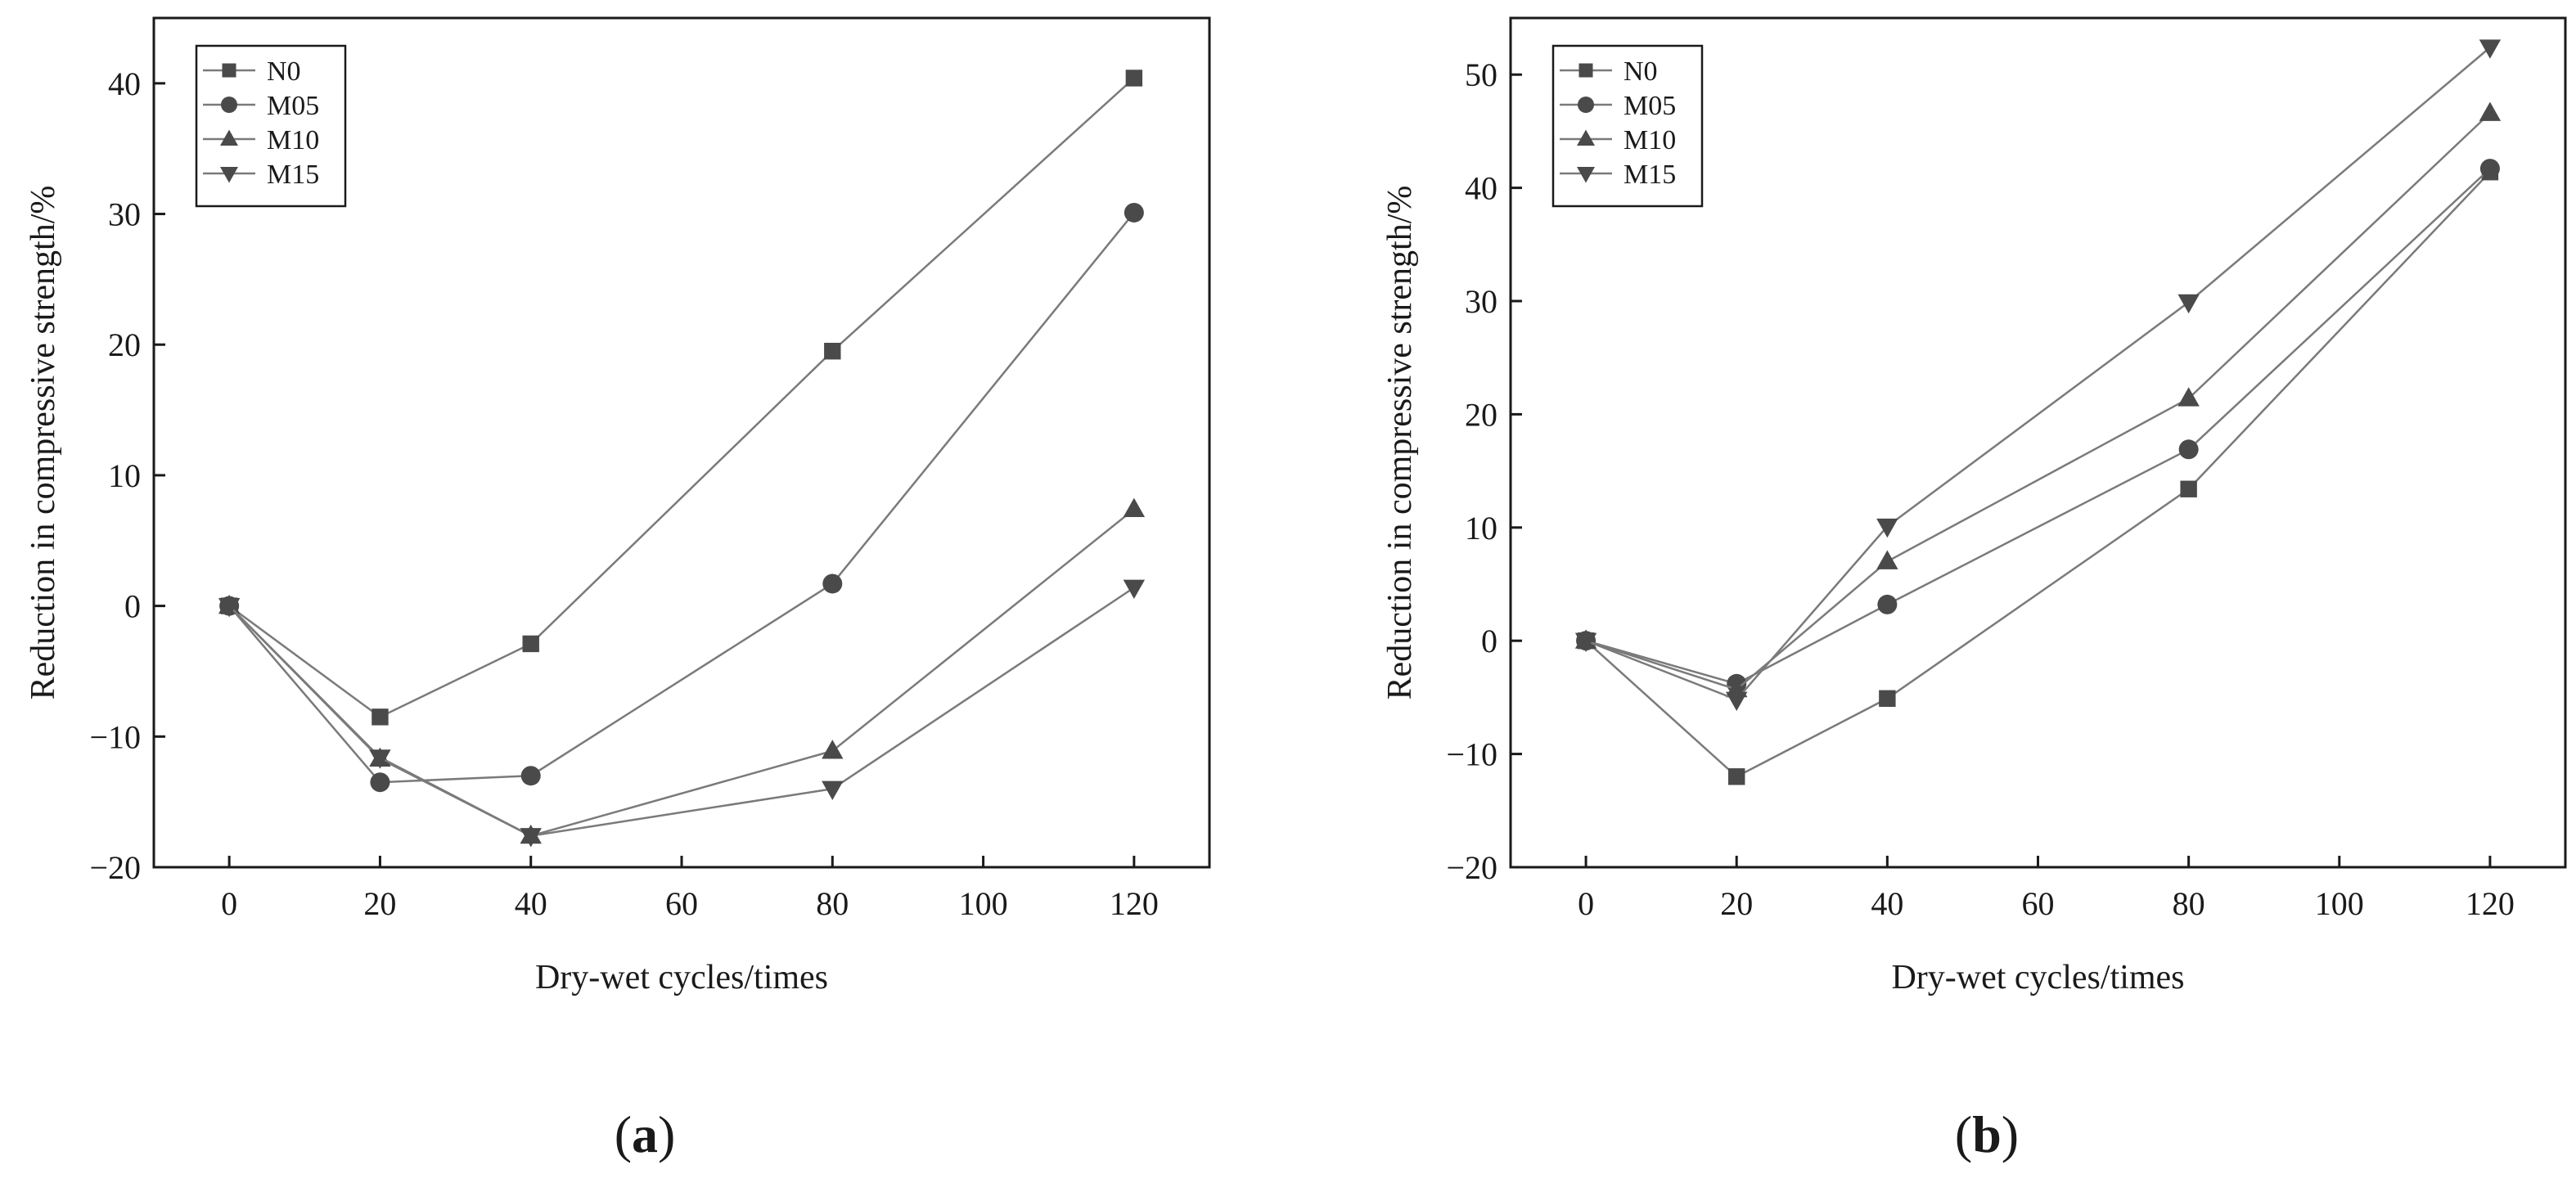 The image size is (2576, 1201). Describe the element at coordinates (645, 1134) in the screenshot. I see `panel-caption: (a)` at that location.